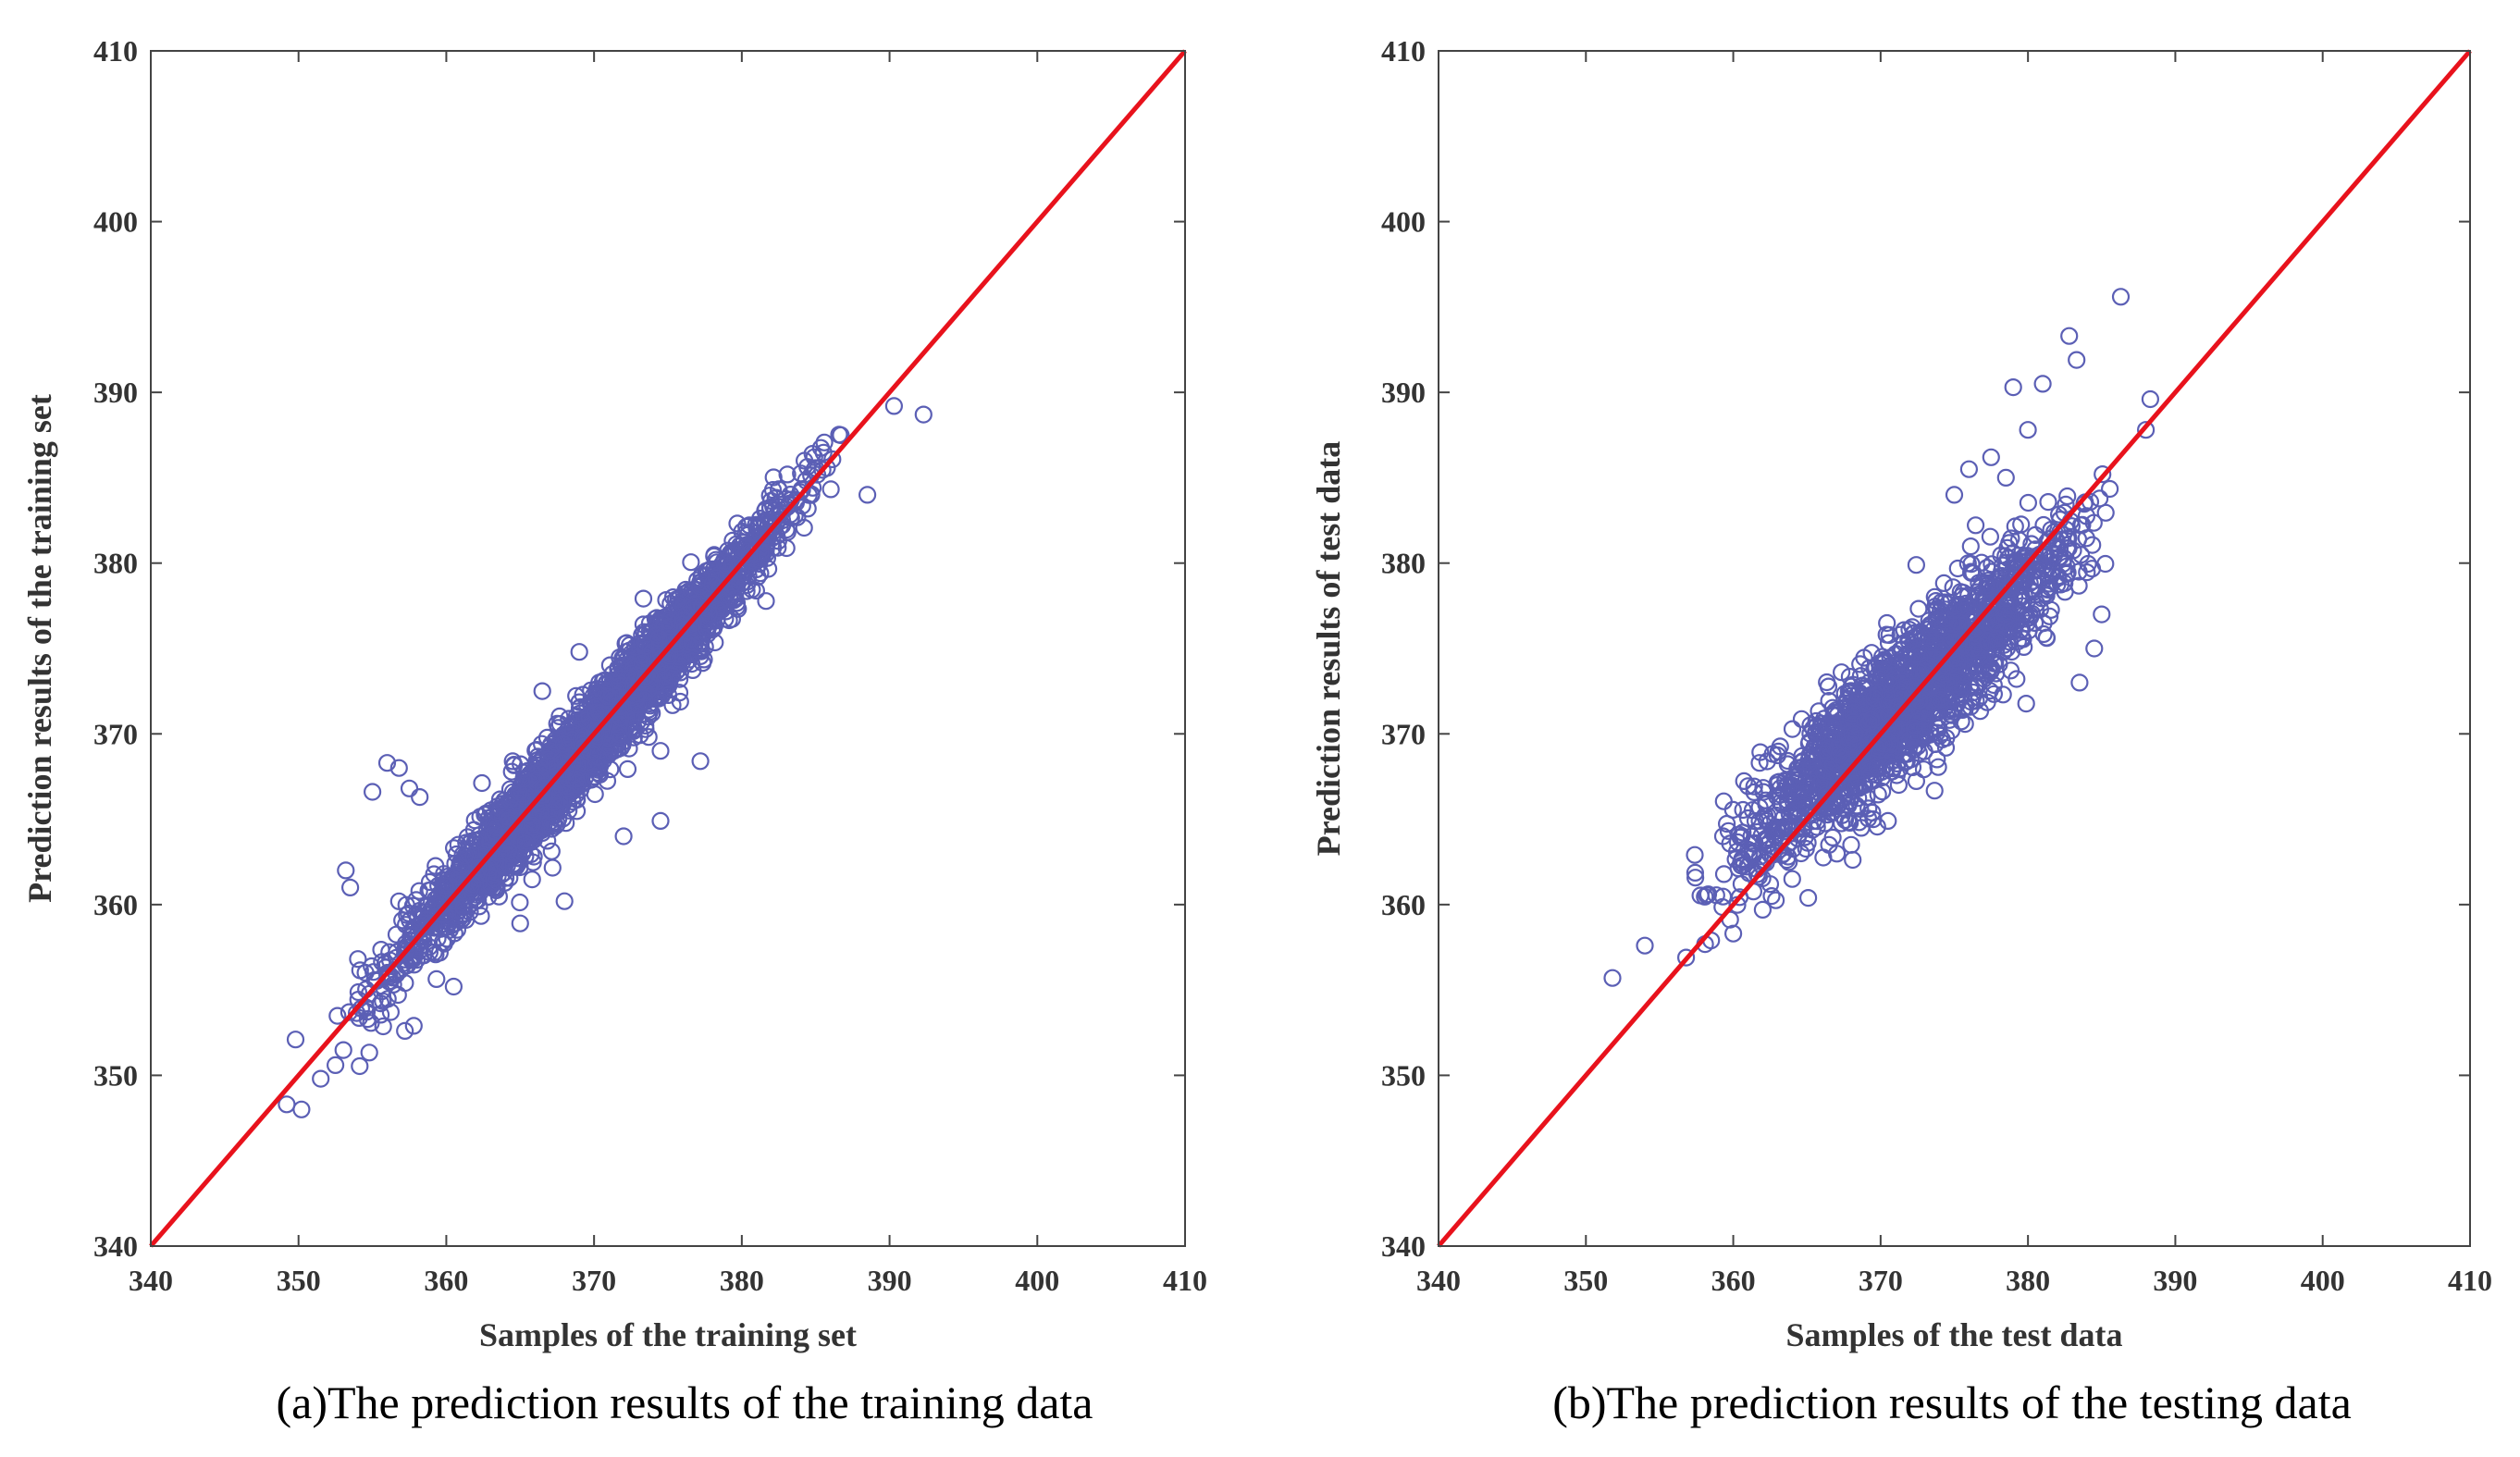 The height and width of the screenshot is (1457, 2520). I want to click on y-tick-label: 350, so click(115, 1075).